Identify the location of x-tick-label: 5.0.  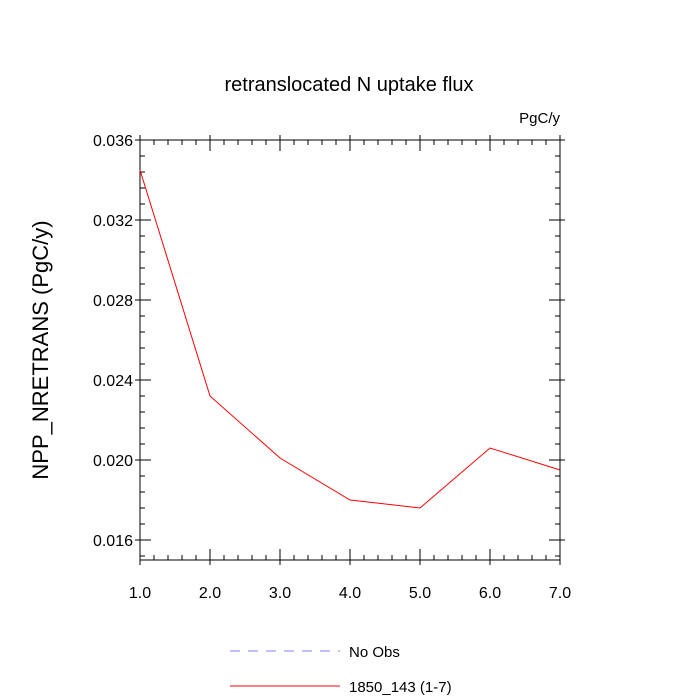
(420, 593).